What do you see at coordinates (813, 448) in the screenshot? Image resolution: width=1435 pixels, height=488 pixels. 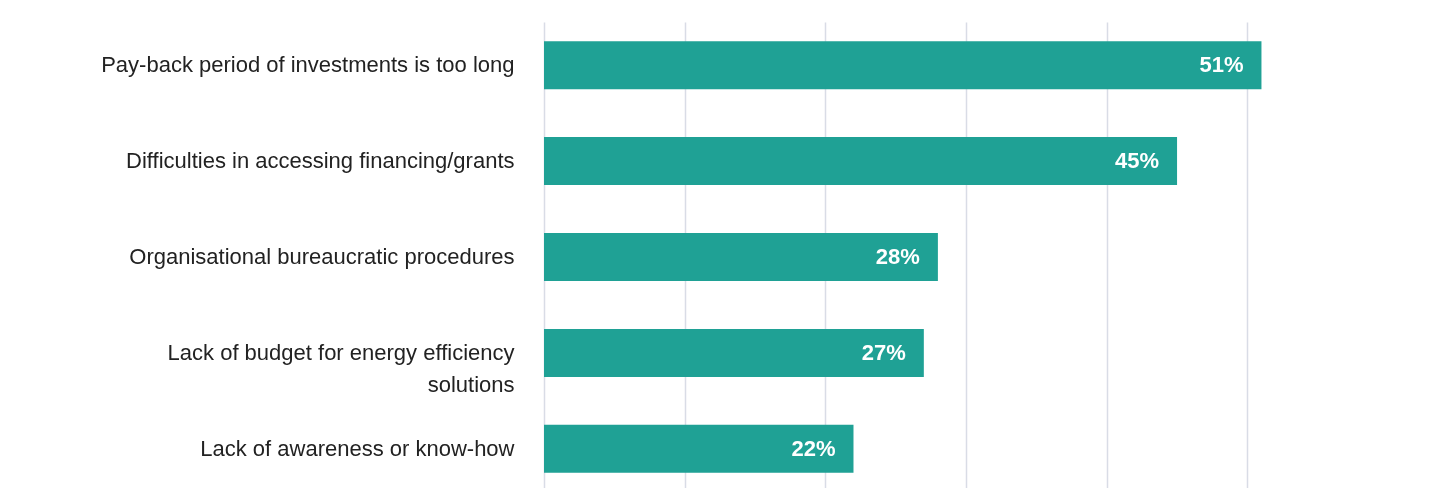 I see `data-label: 22%` at bounding box center [813, 448].